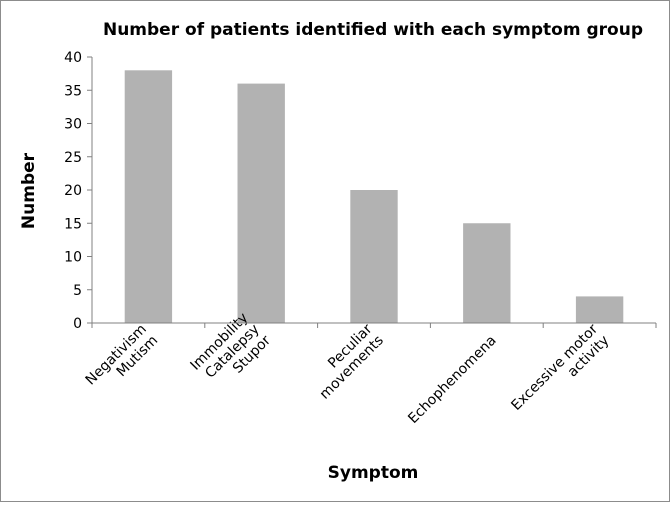 Image resolution: width=670 pixels, height=506 pixels. Describe the element at coordinates (560, 373) in the screenshot. I see `x-tick-label: Excessive motoractivity` at that location.